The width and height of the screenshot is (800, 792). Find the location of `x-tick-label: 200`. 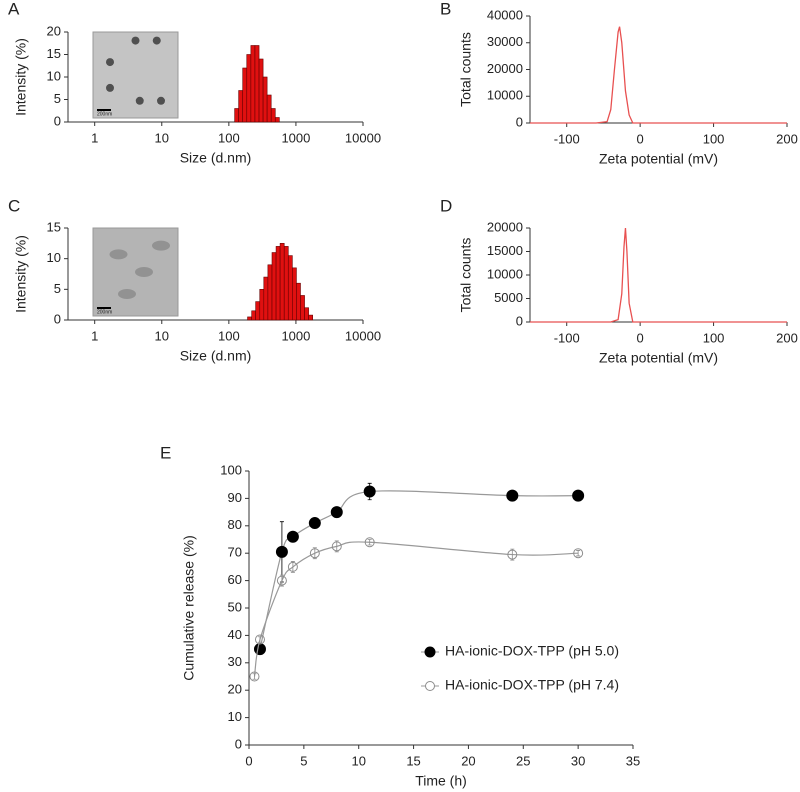

x-tick-label: 200 is located at coordinates (787, 138).